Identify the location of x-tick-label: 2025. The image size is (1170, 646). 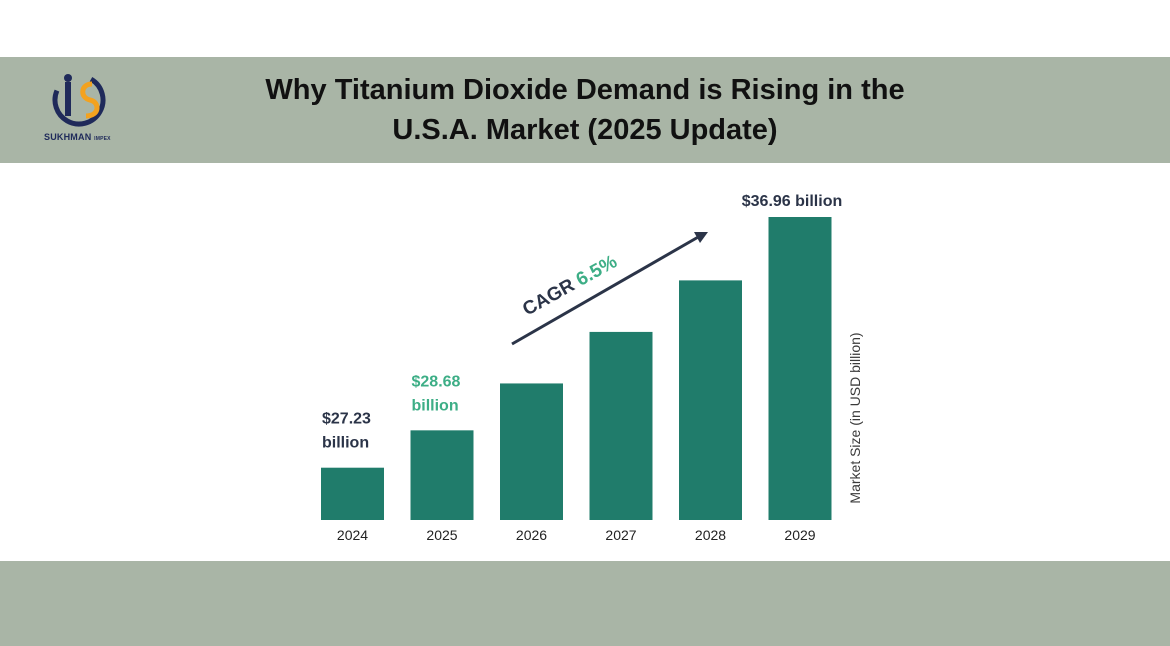
(441, 535).